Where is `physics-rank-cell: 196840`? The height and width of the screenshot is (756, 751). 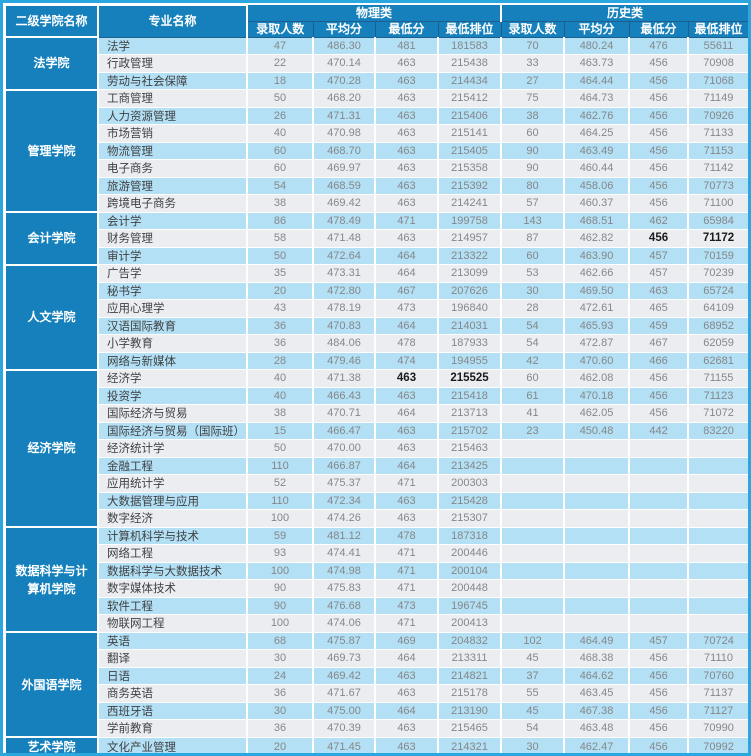
physics-rank-cell: 196840 is located at coordinates (470, 308).